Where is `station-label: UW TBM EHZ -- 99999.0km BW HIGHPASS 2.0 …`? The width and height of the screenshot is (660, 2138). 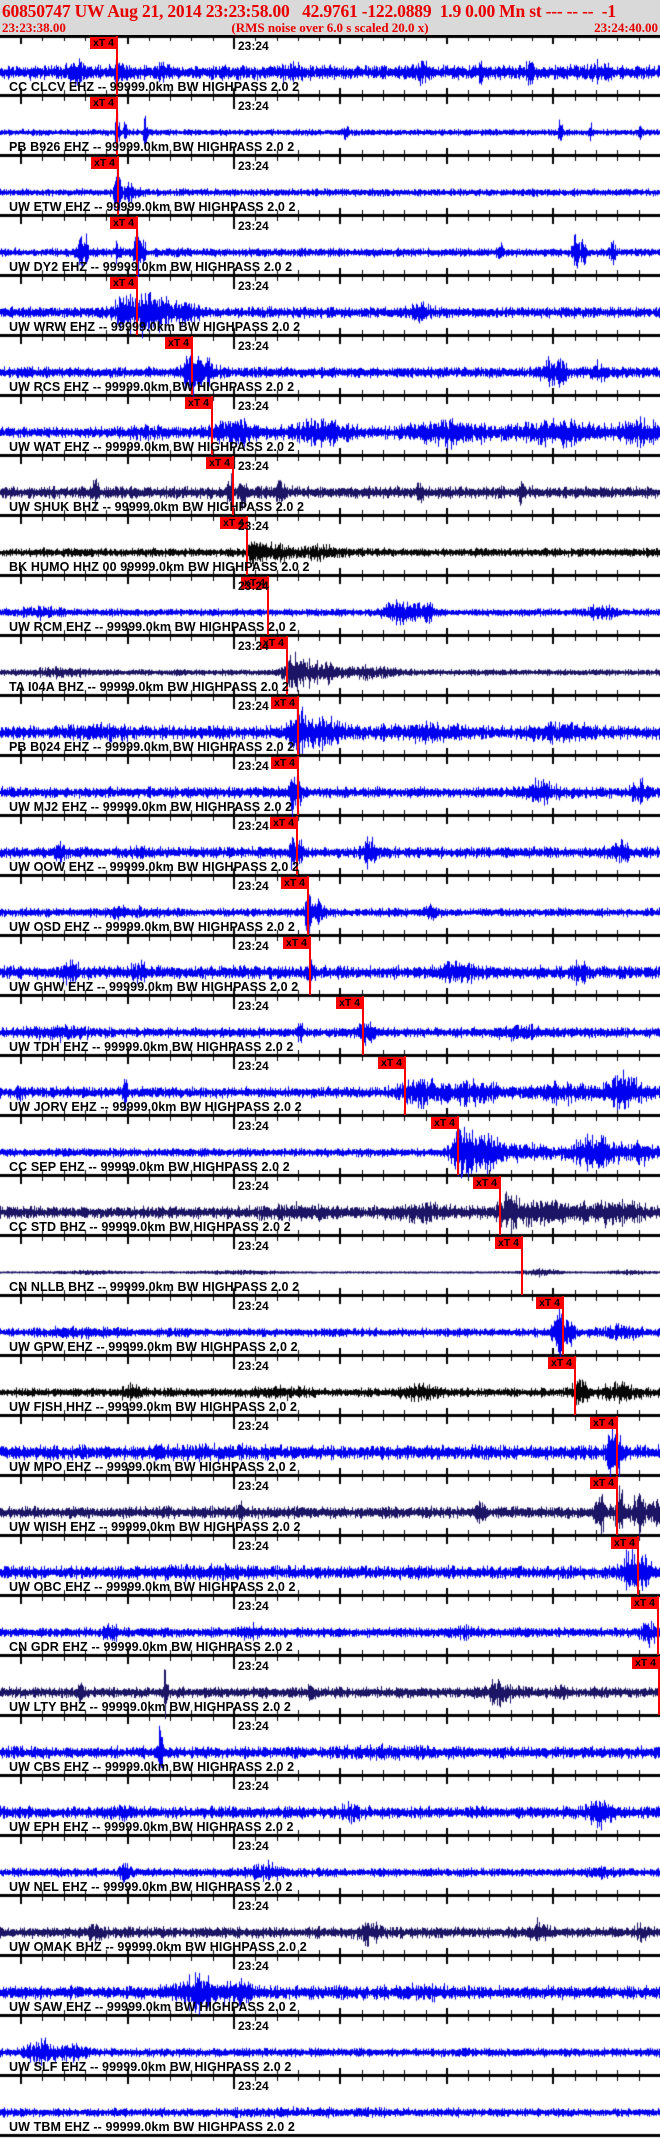 station-label: UW TBM EHZ -- 99999.0km BW HIGHPASS 2.0 … is located at coordinates (152, 2127).